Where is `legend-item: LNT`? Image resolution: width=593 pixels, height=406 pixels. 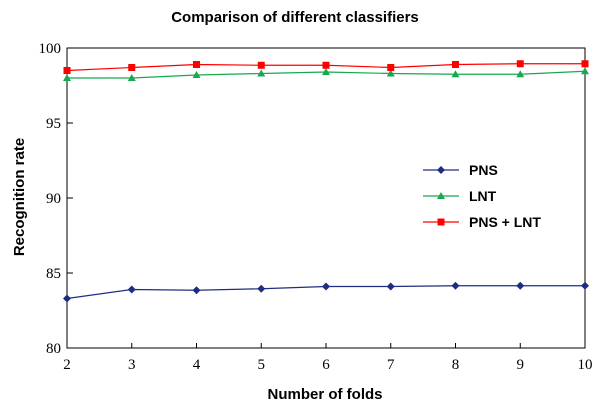
legend-item: LNT is located at coordinates (460, 196).